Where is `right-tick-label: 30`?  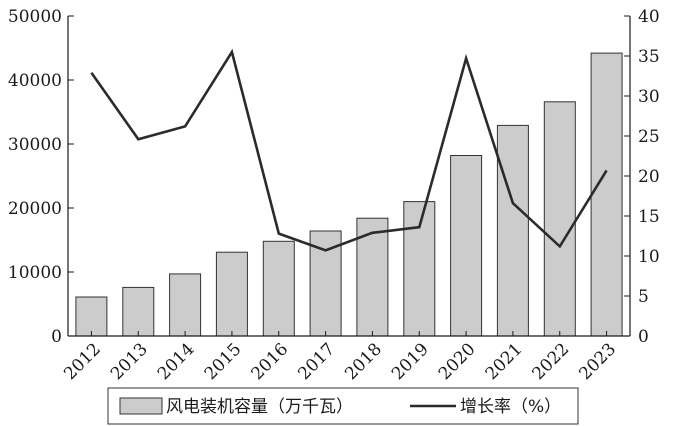
right-tick-label: 30 is located at coordinates (649, 97).